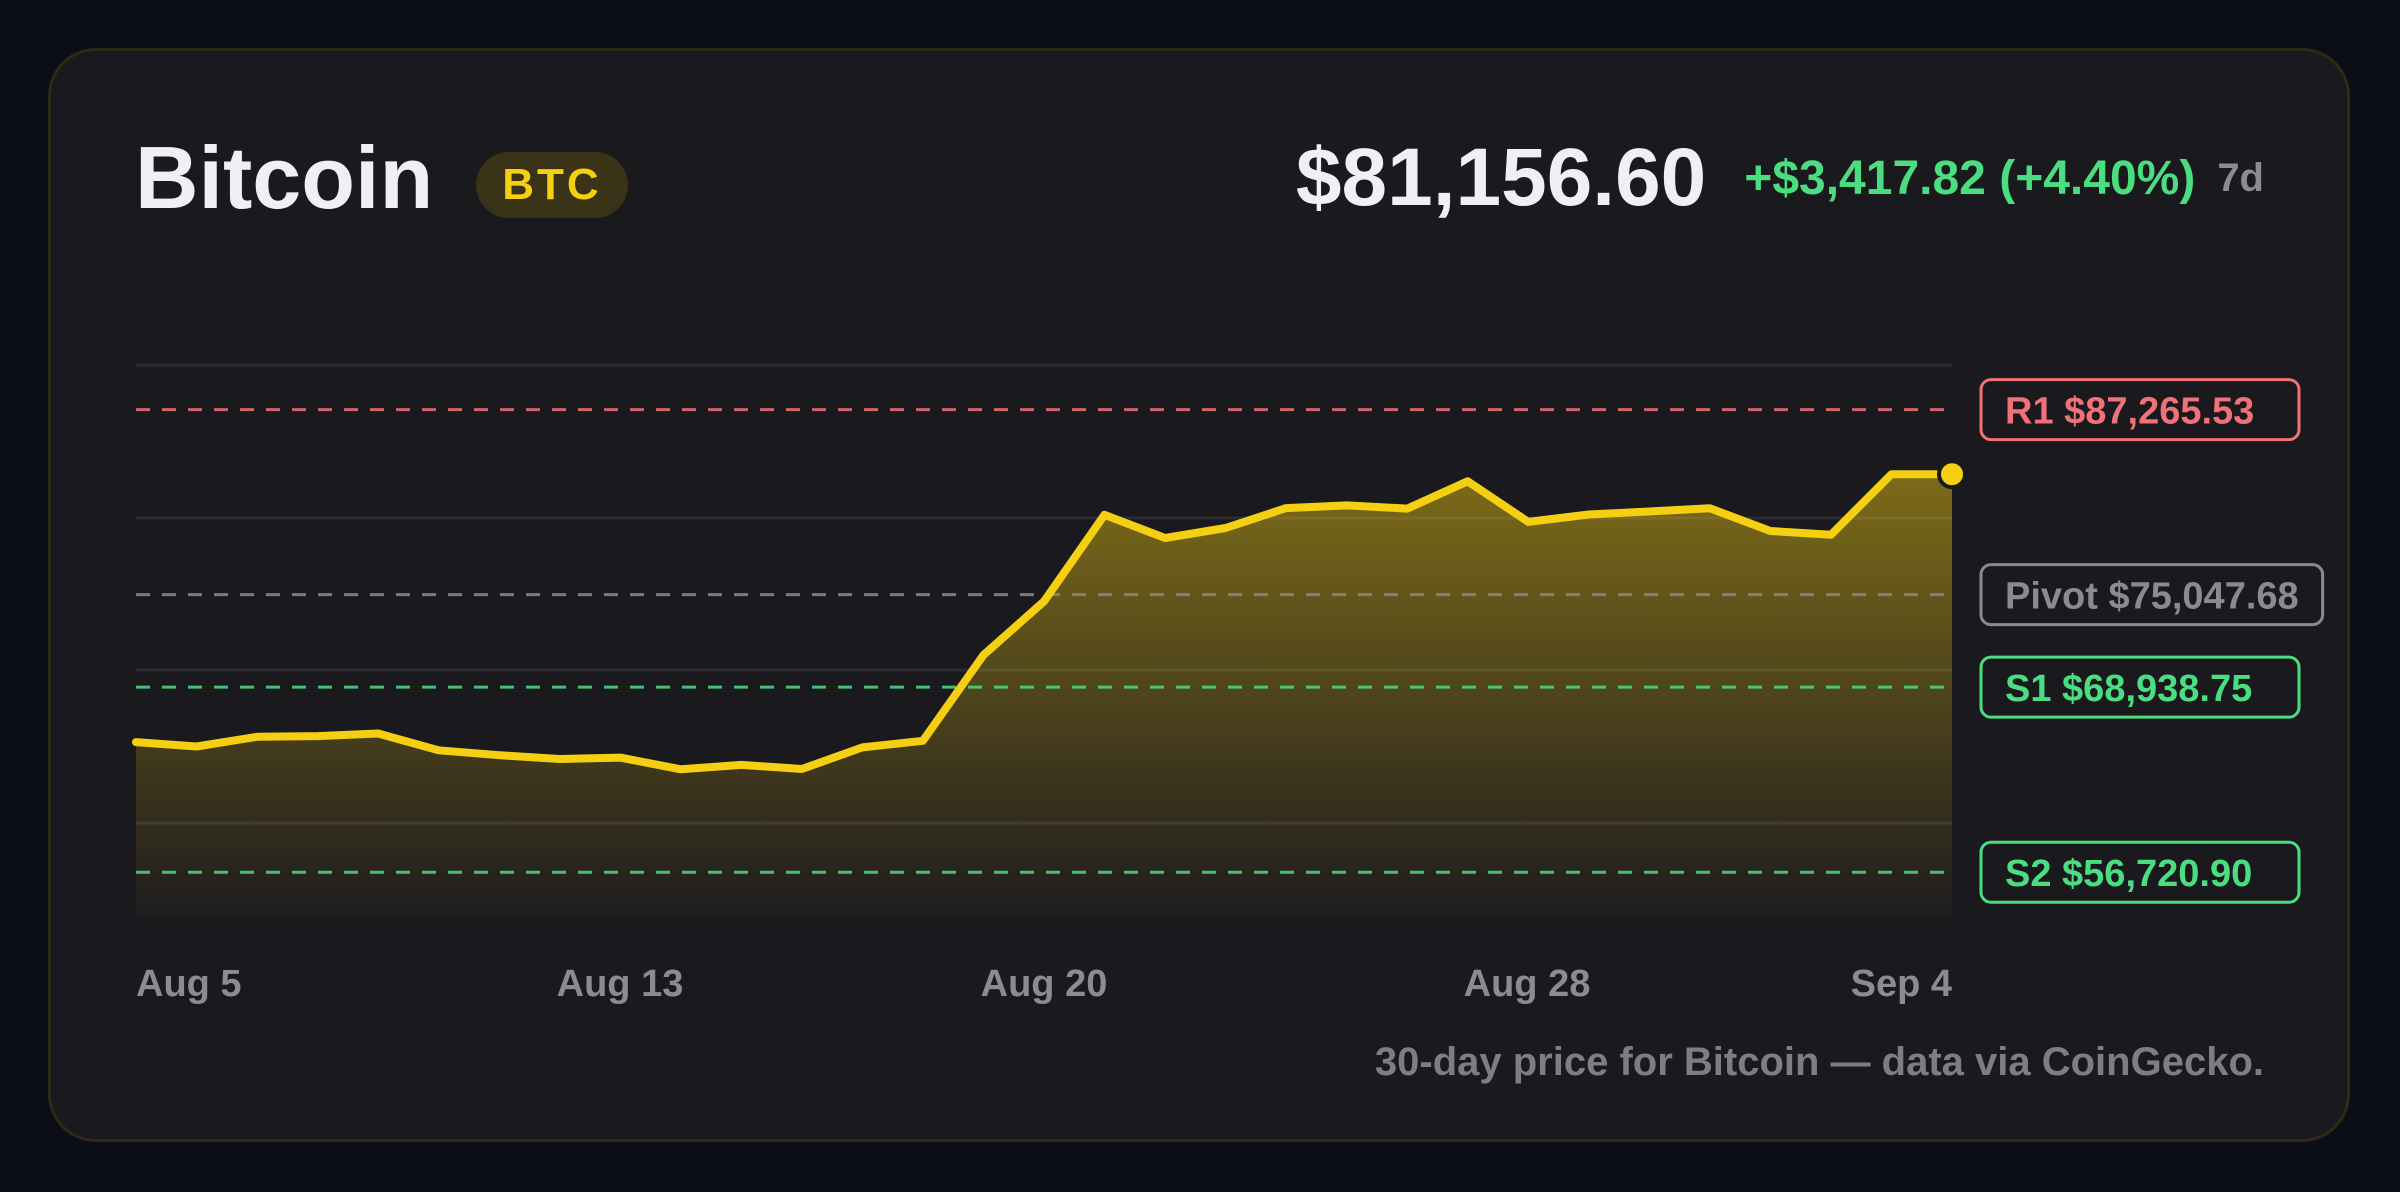 Image resolution: width=2400 pixels, height=1192 pixels. I want to click on time-range: 7d, so click(2240, 177).